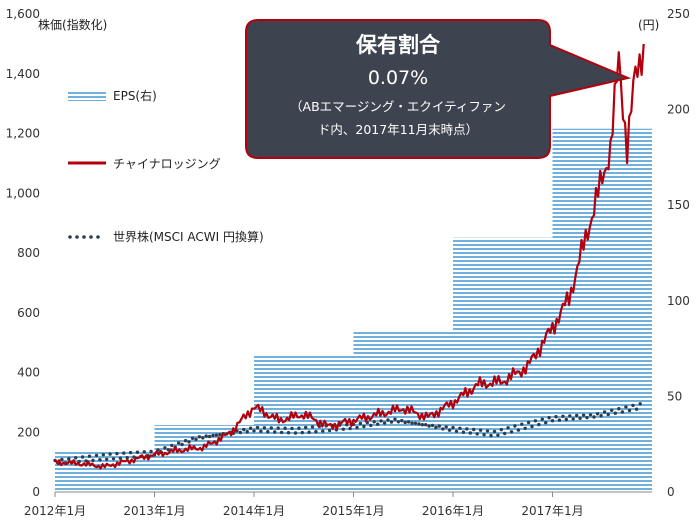 The height and width of the screenshot is (521, 697). I want to click on left-tick-label: 1,000, so click(23, 193).